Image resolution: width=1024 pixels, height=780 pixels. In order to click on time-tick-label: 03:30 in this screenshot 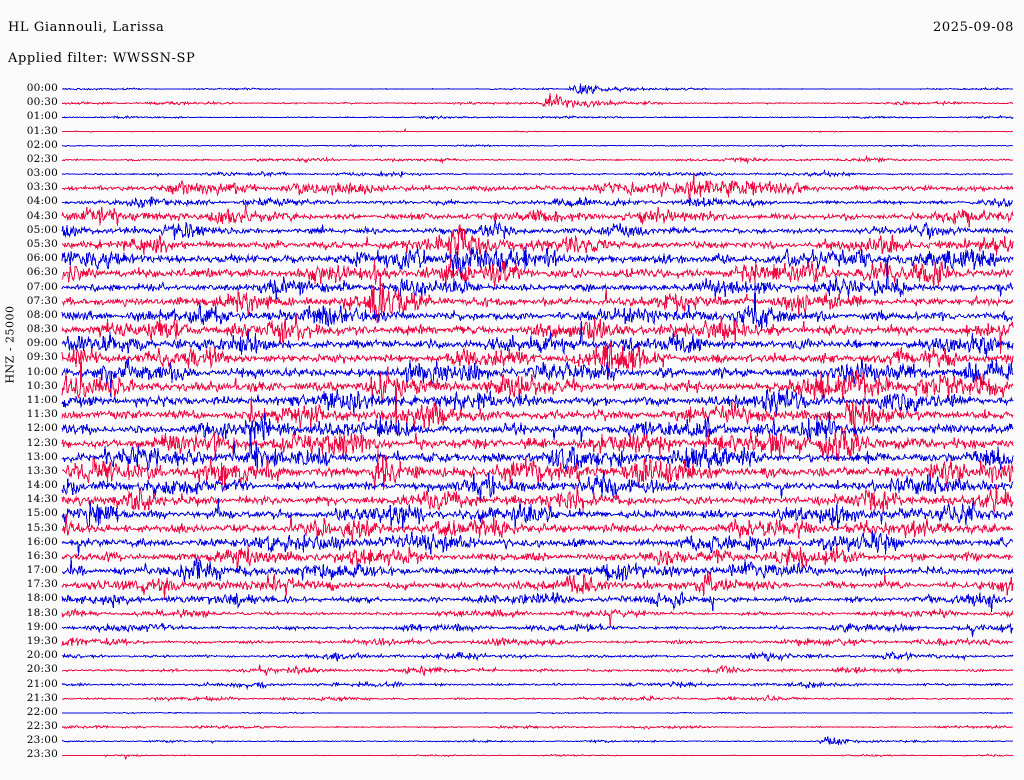, I will do `click(42, 187)`.